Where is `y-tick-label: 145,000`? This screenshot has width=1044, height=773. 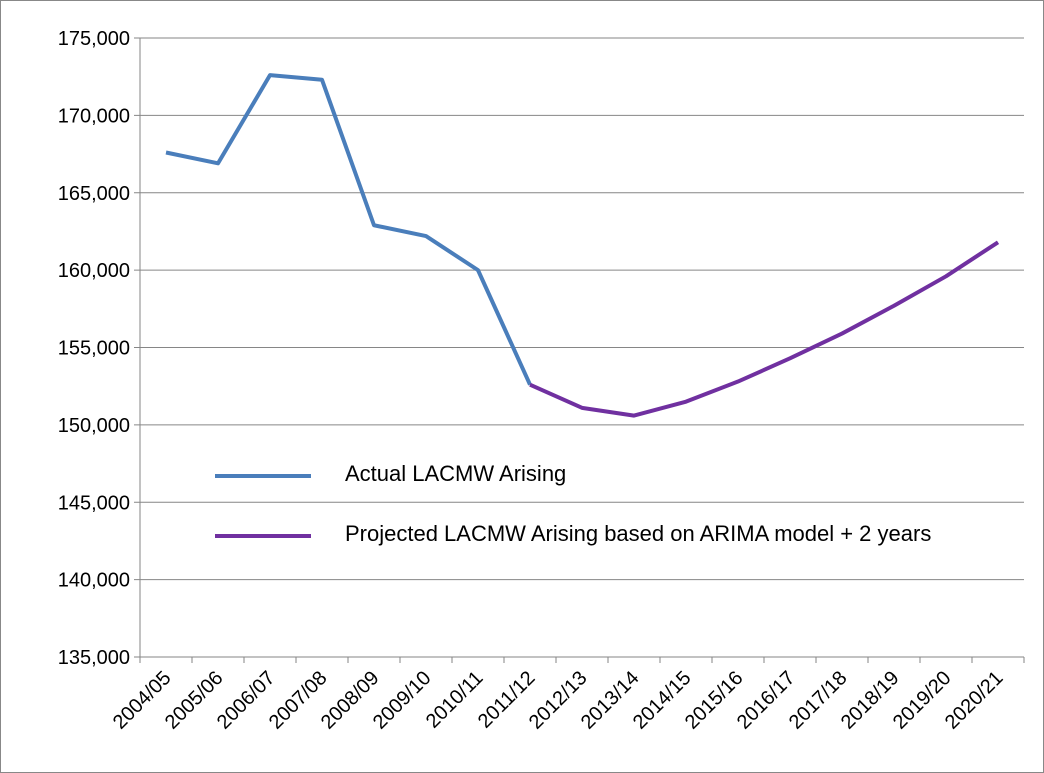 y-tick-label: 145,000 is located at coordinates (94, 503).